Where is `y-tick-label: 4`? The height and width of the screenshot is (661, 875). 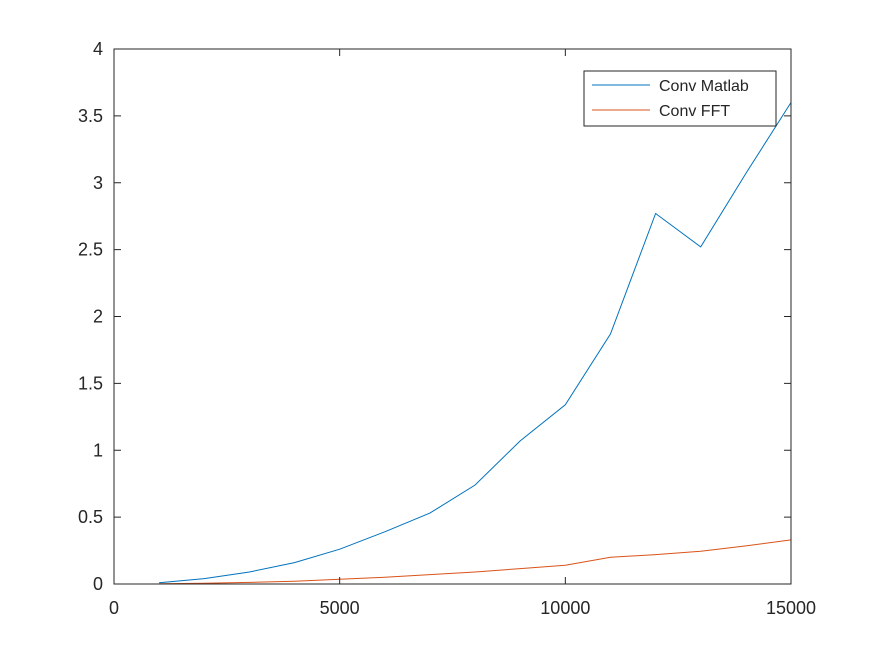 y-tick-label: 4 is located at coordinates (98, 49).